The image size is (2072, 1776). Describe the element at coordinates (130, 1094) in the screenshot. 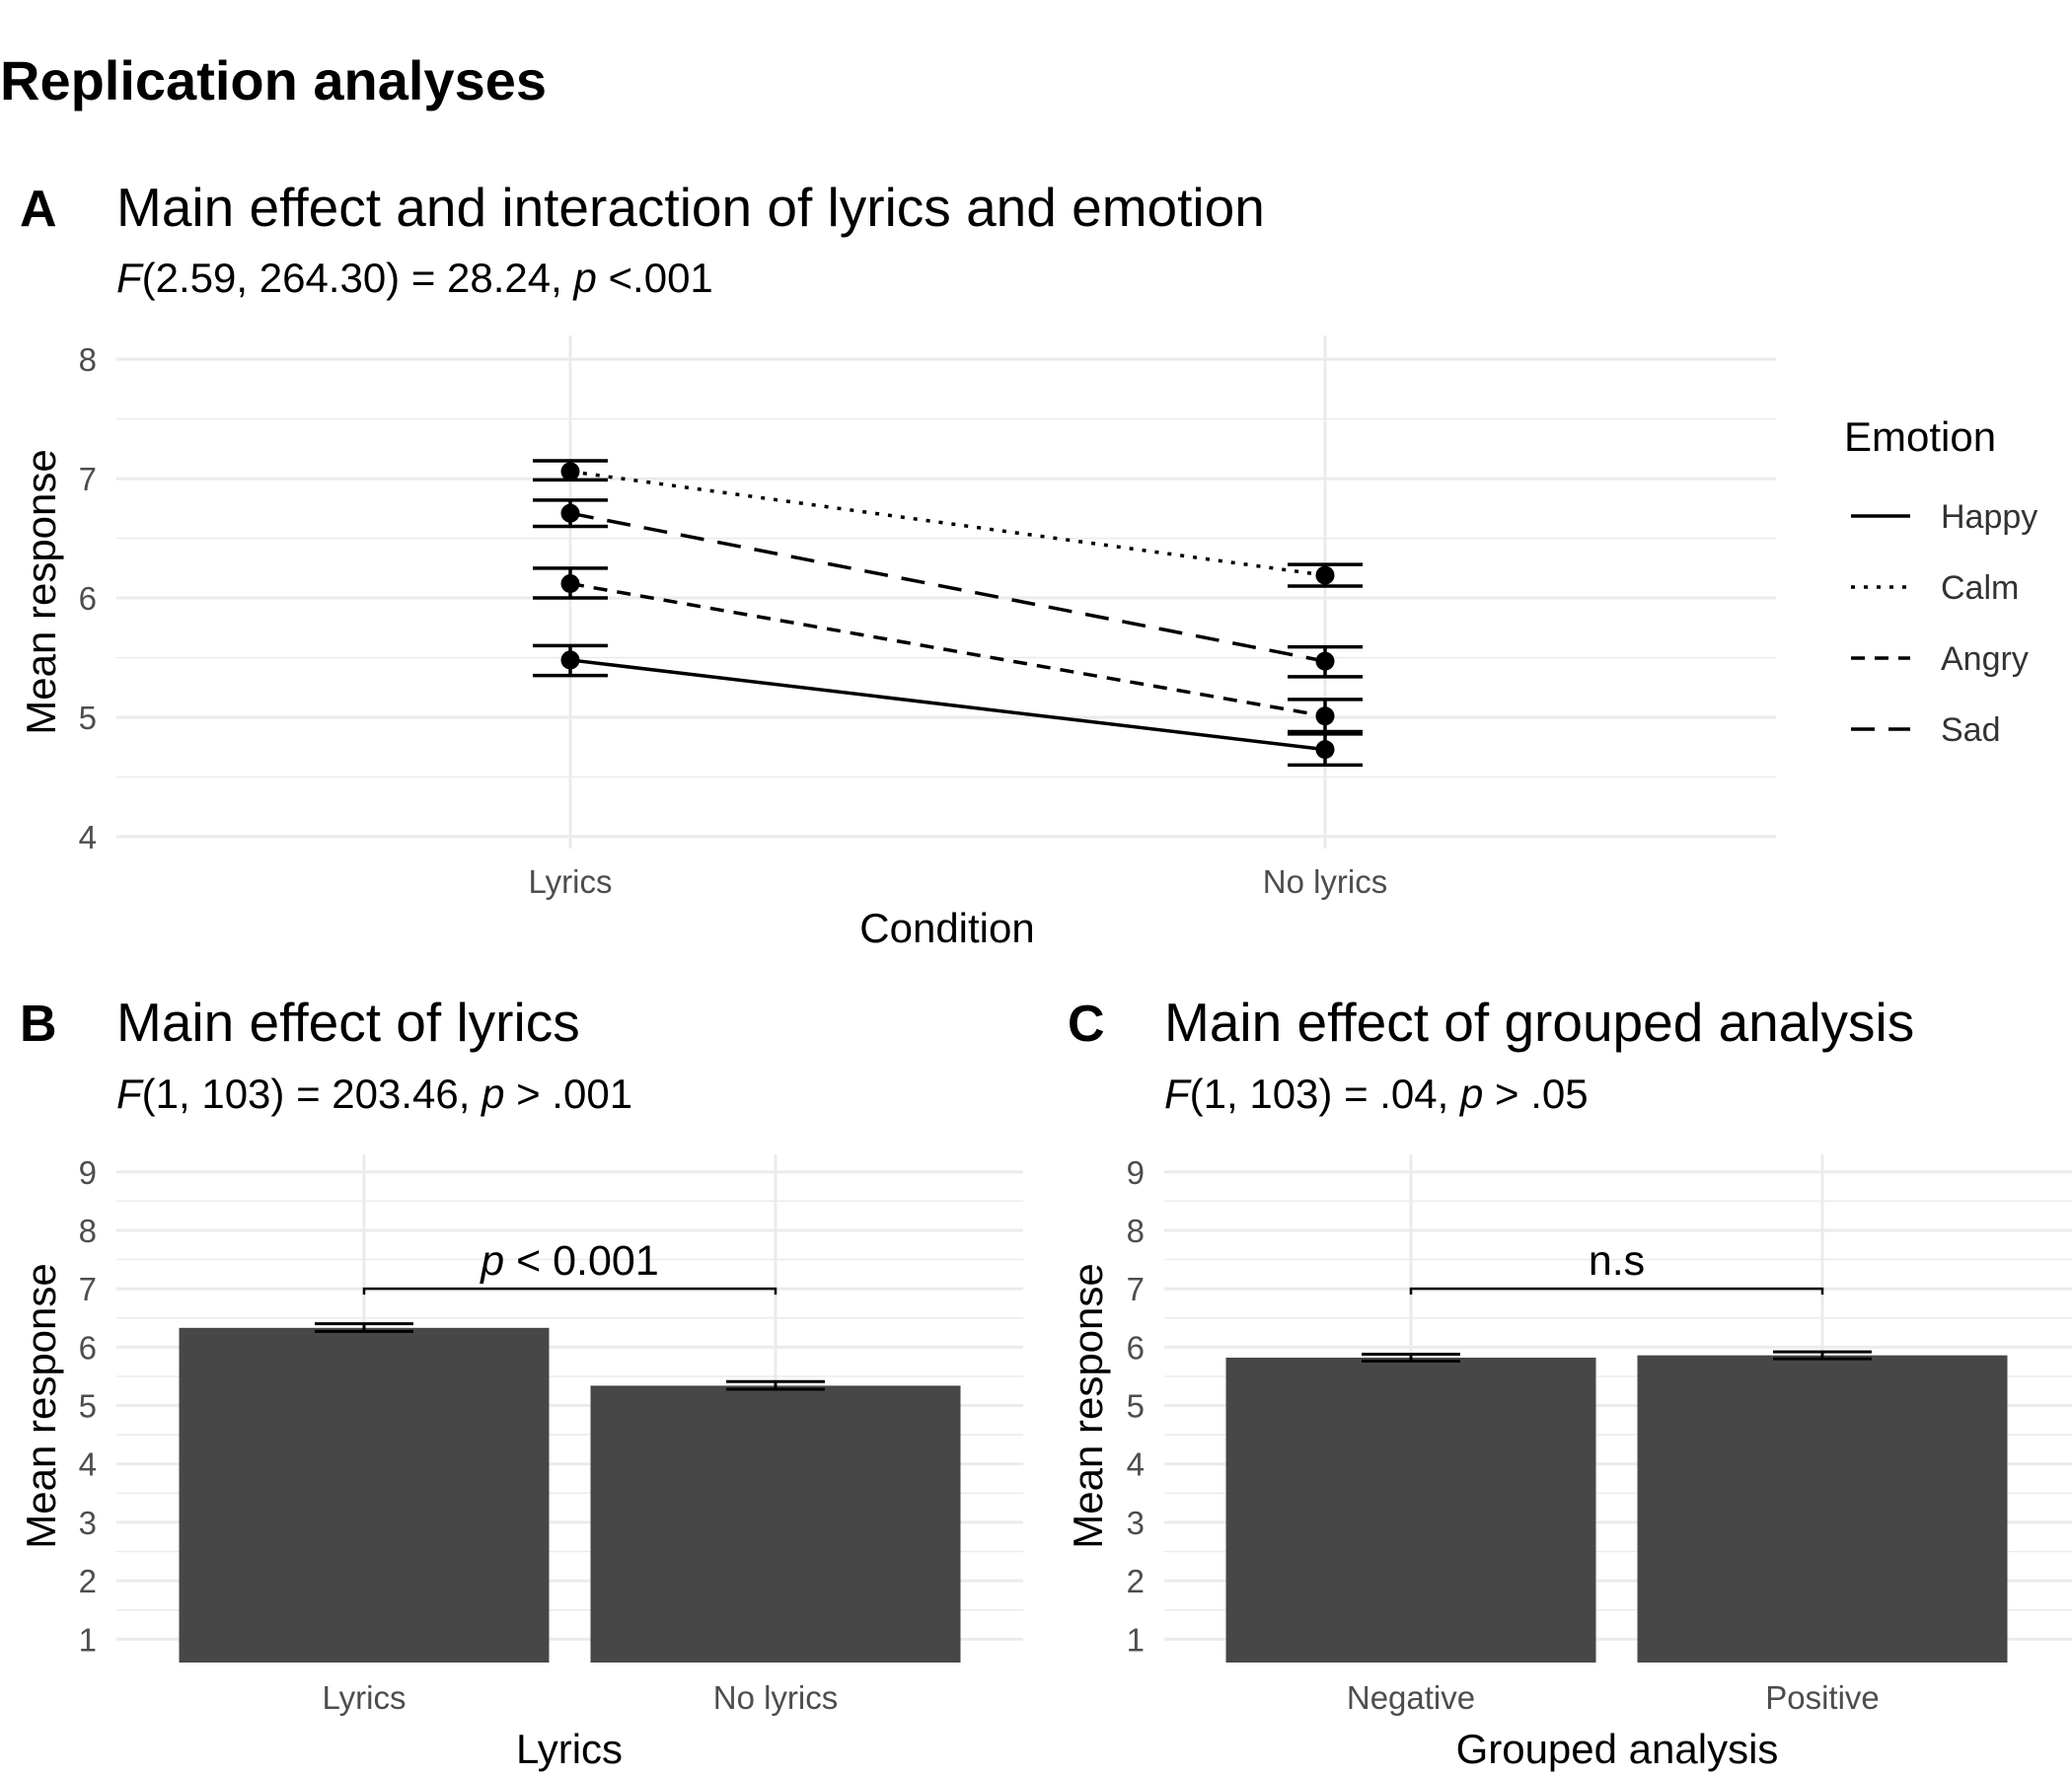

I see `panel-b-subtitle-stat: F` at that location.